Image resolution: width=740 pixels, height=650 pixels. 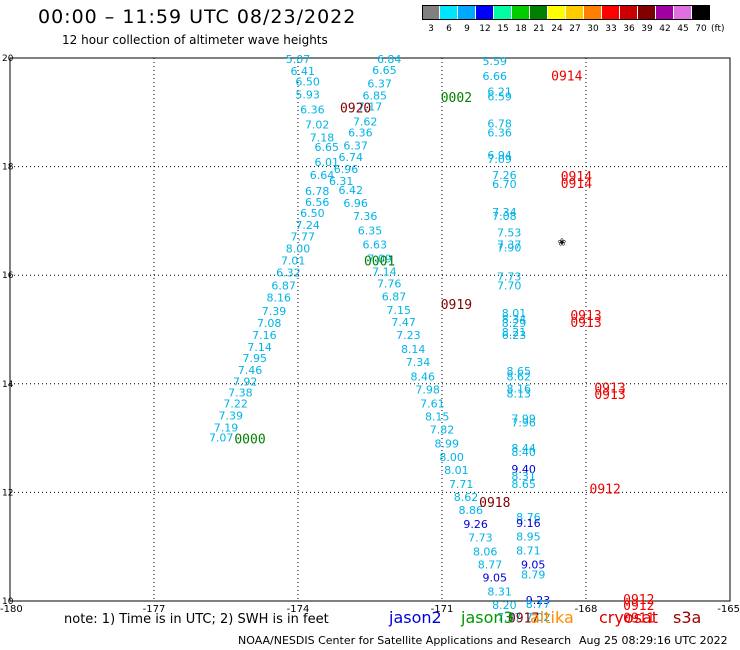 I want to click on wave-height-point: 9.23, so click(x=538, y=600).